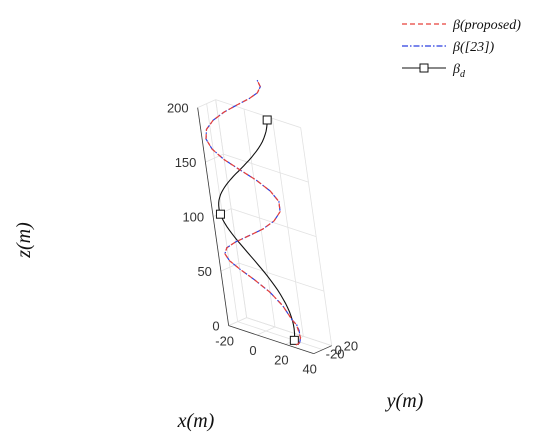 The height and width of the screenshot is (442, 550). Describe the element at coordinates (196, 421) in the screenshot. I see `x-axis-label: x(m)` at that location.